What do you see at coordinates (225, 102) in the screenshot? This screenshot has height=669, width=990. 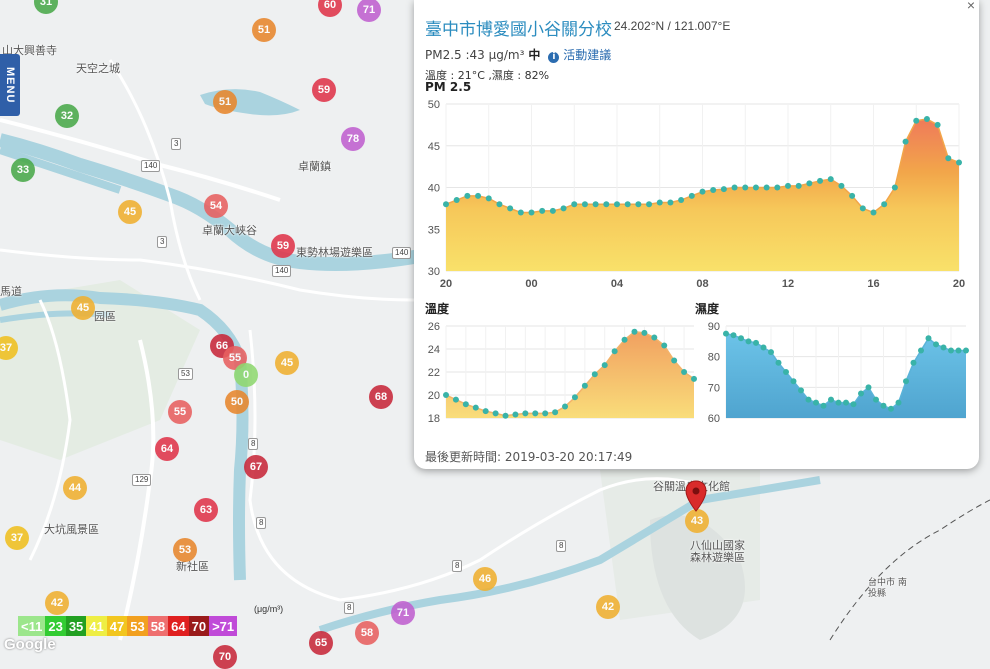 I see `station-marker: 51` at bounding box center [225, 102].